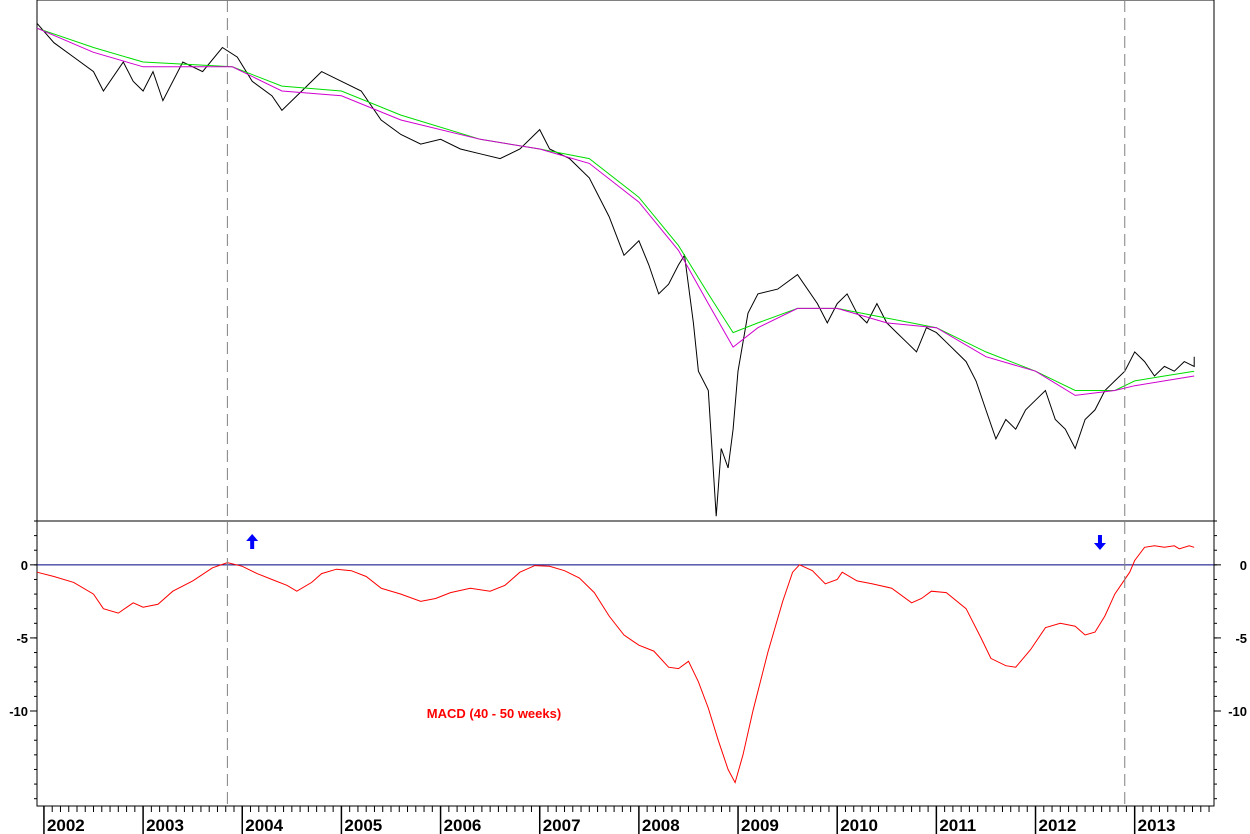  I want to click on x-tick-label: 2010, so click(859, 825).